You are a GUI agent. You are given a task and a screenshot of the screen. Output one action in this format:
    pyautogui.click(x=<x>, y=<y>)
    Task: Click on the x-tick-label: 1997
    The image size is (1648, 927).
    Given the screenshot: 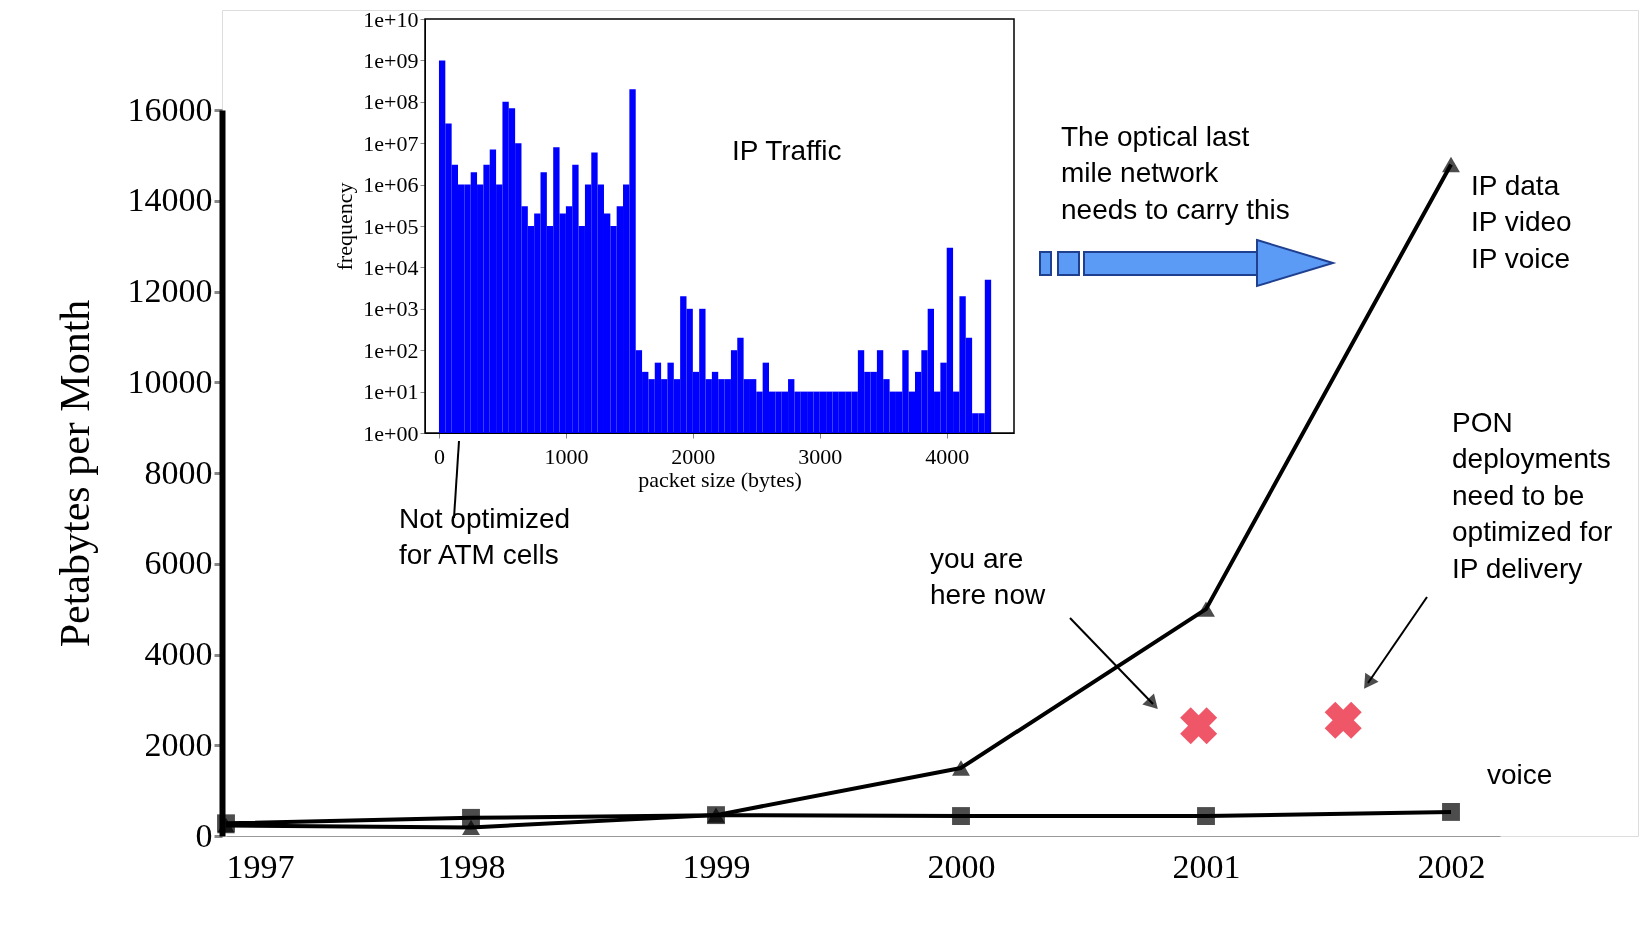 What is the action you would take?
    pyautogui.click(x=260, y=866)
    